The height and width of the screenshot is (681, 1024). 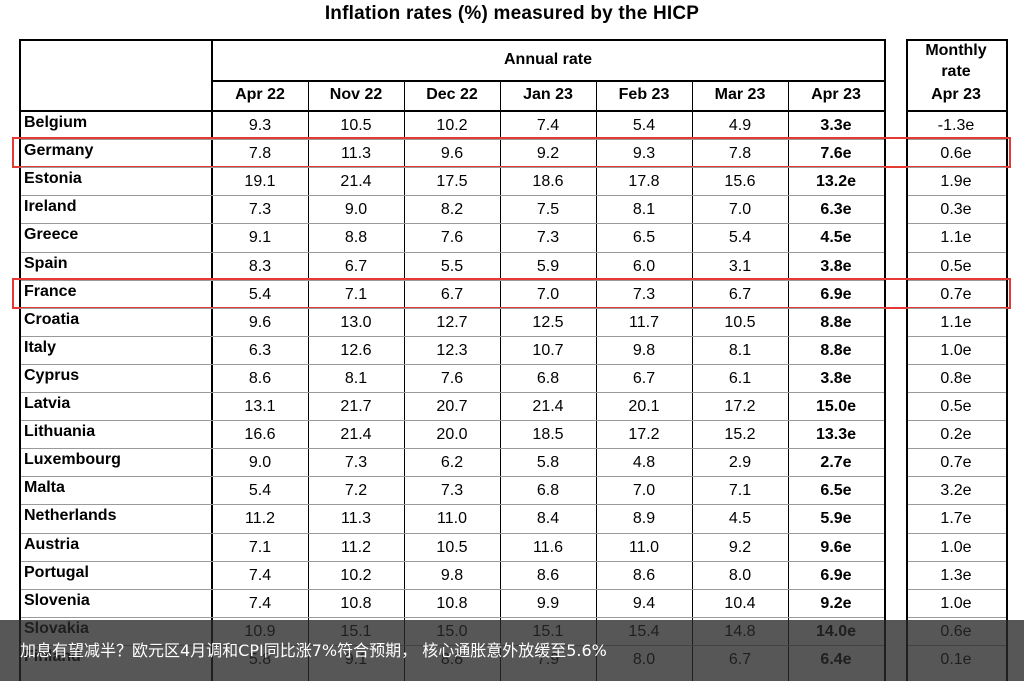 What do you see at coordinates (356, 350) in the screenshot?
I see `table-cell: 12.6` at bounding box center [356, 350].